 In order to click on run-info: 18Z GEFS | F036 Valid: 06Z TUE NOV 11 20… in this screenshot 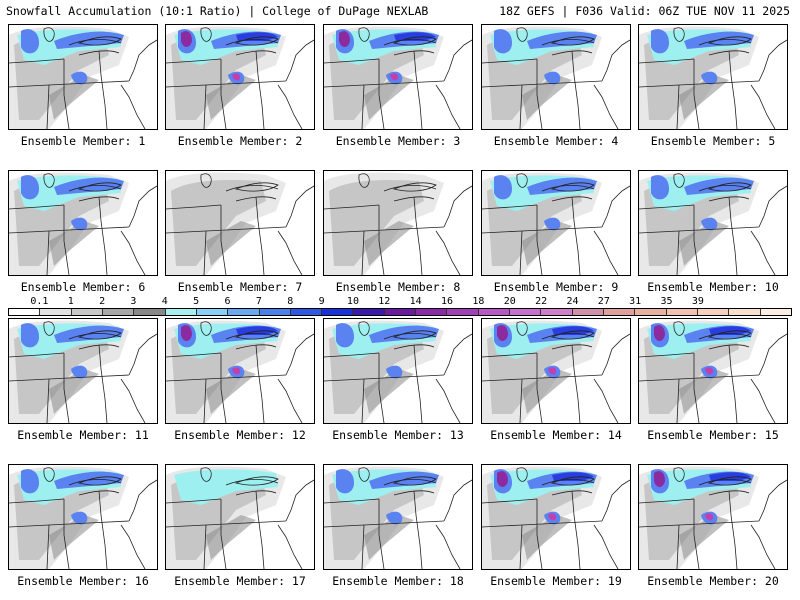, I will do `click(644, 11)`.